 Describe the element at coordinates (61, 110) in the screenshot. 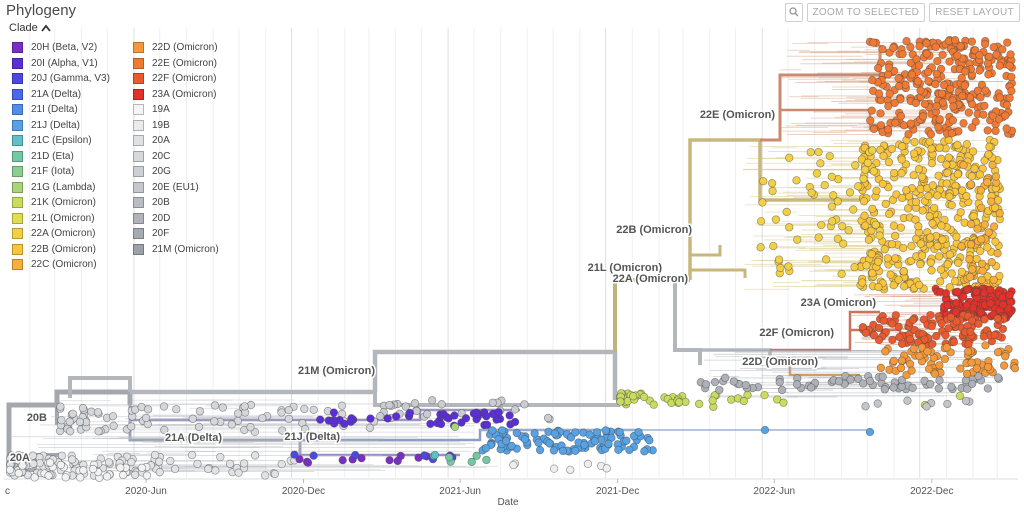

I see `legend-item: 21I (Delta)` at that location.